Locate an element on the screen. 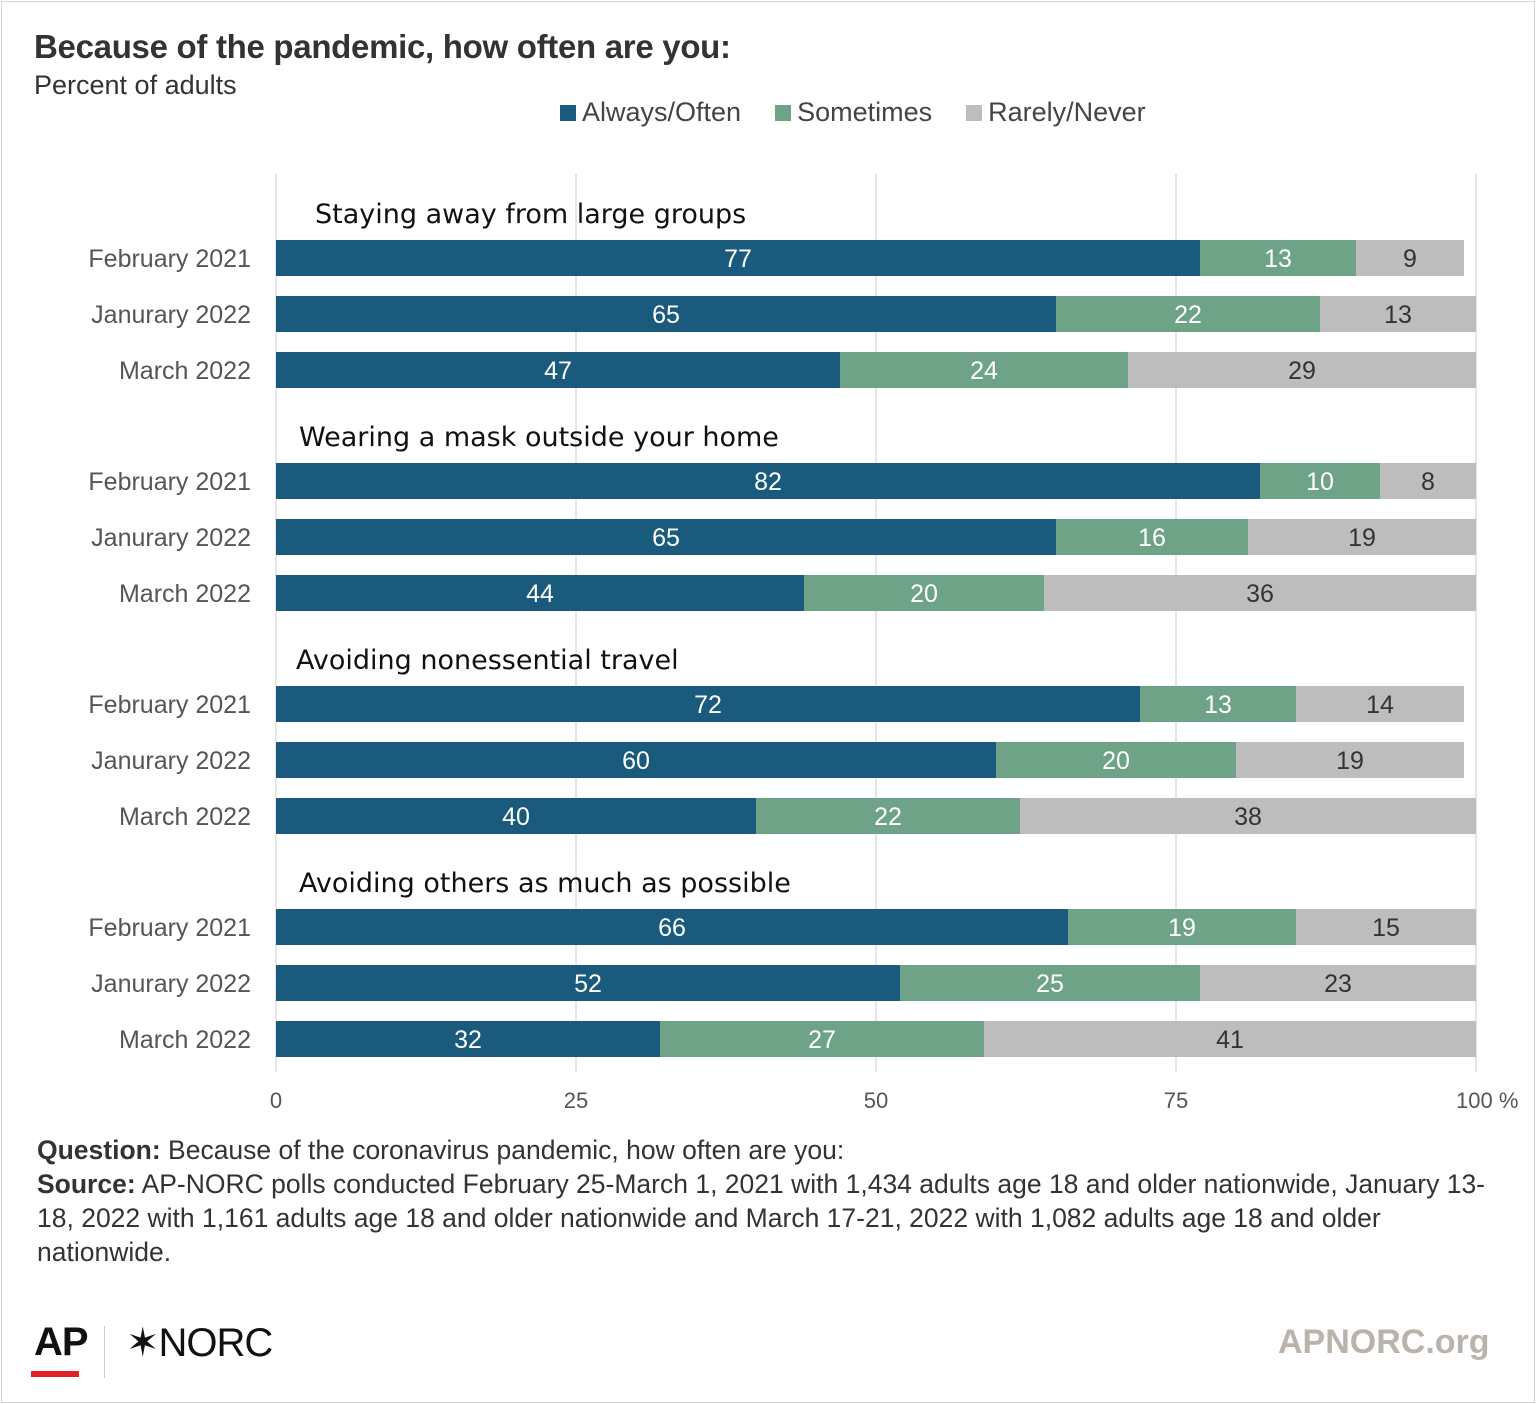  data-label: 47 is located at coordinates (558, 371).